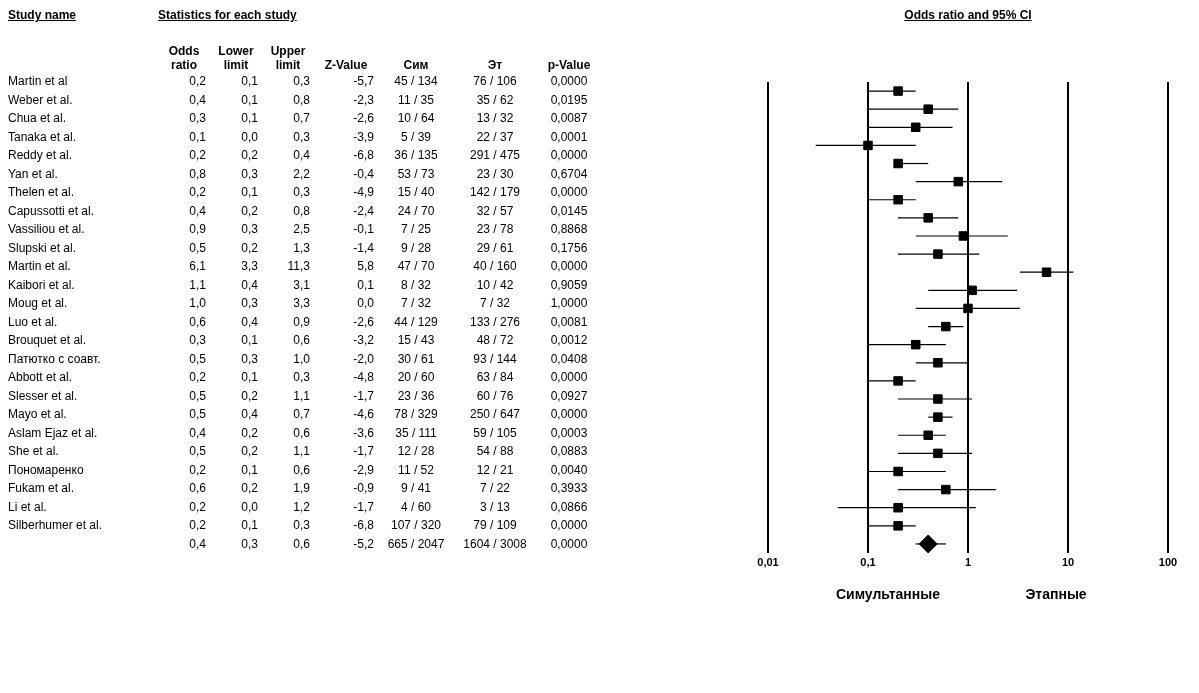 The height and width of the screenshot is (693, 1199). What do you see at coordinates (42, 136) in the screenshot?
I see `category-label: Tanaka et al.` at bounding box center [42, 136].